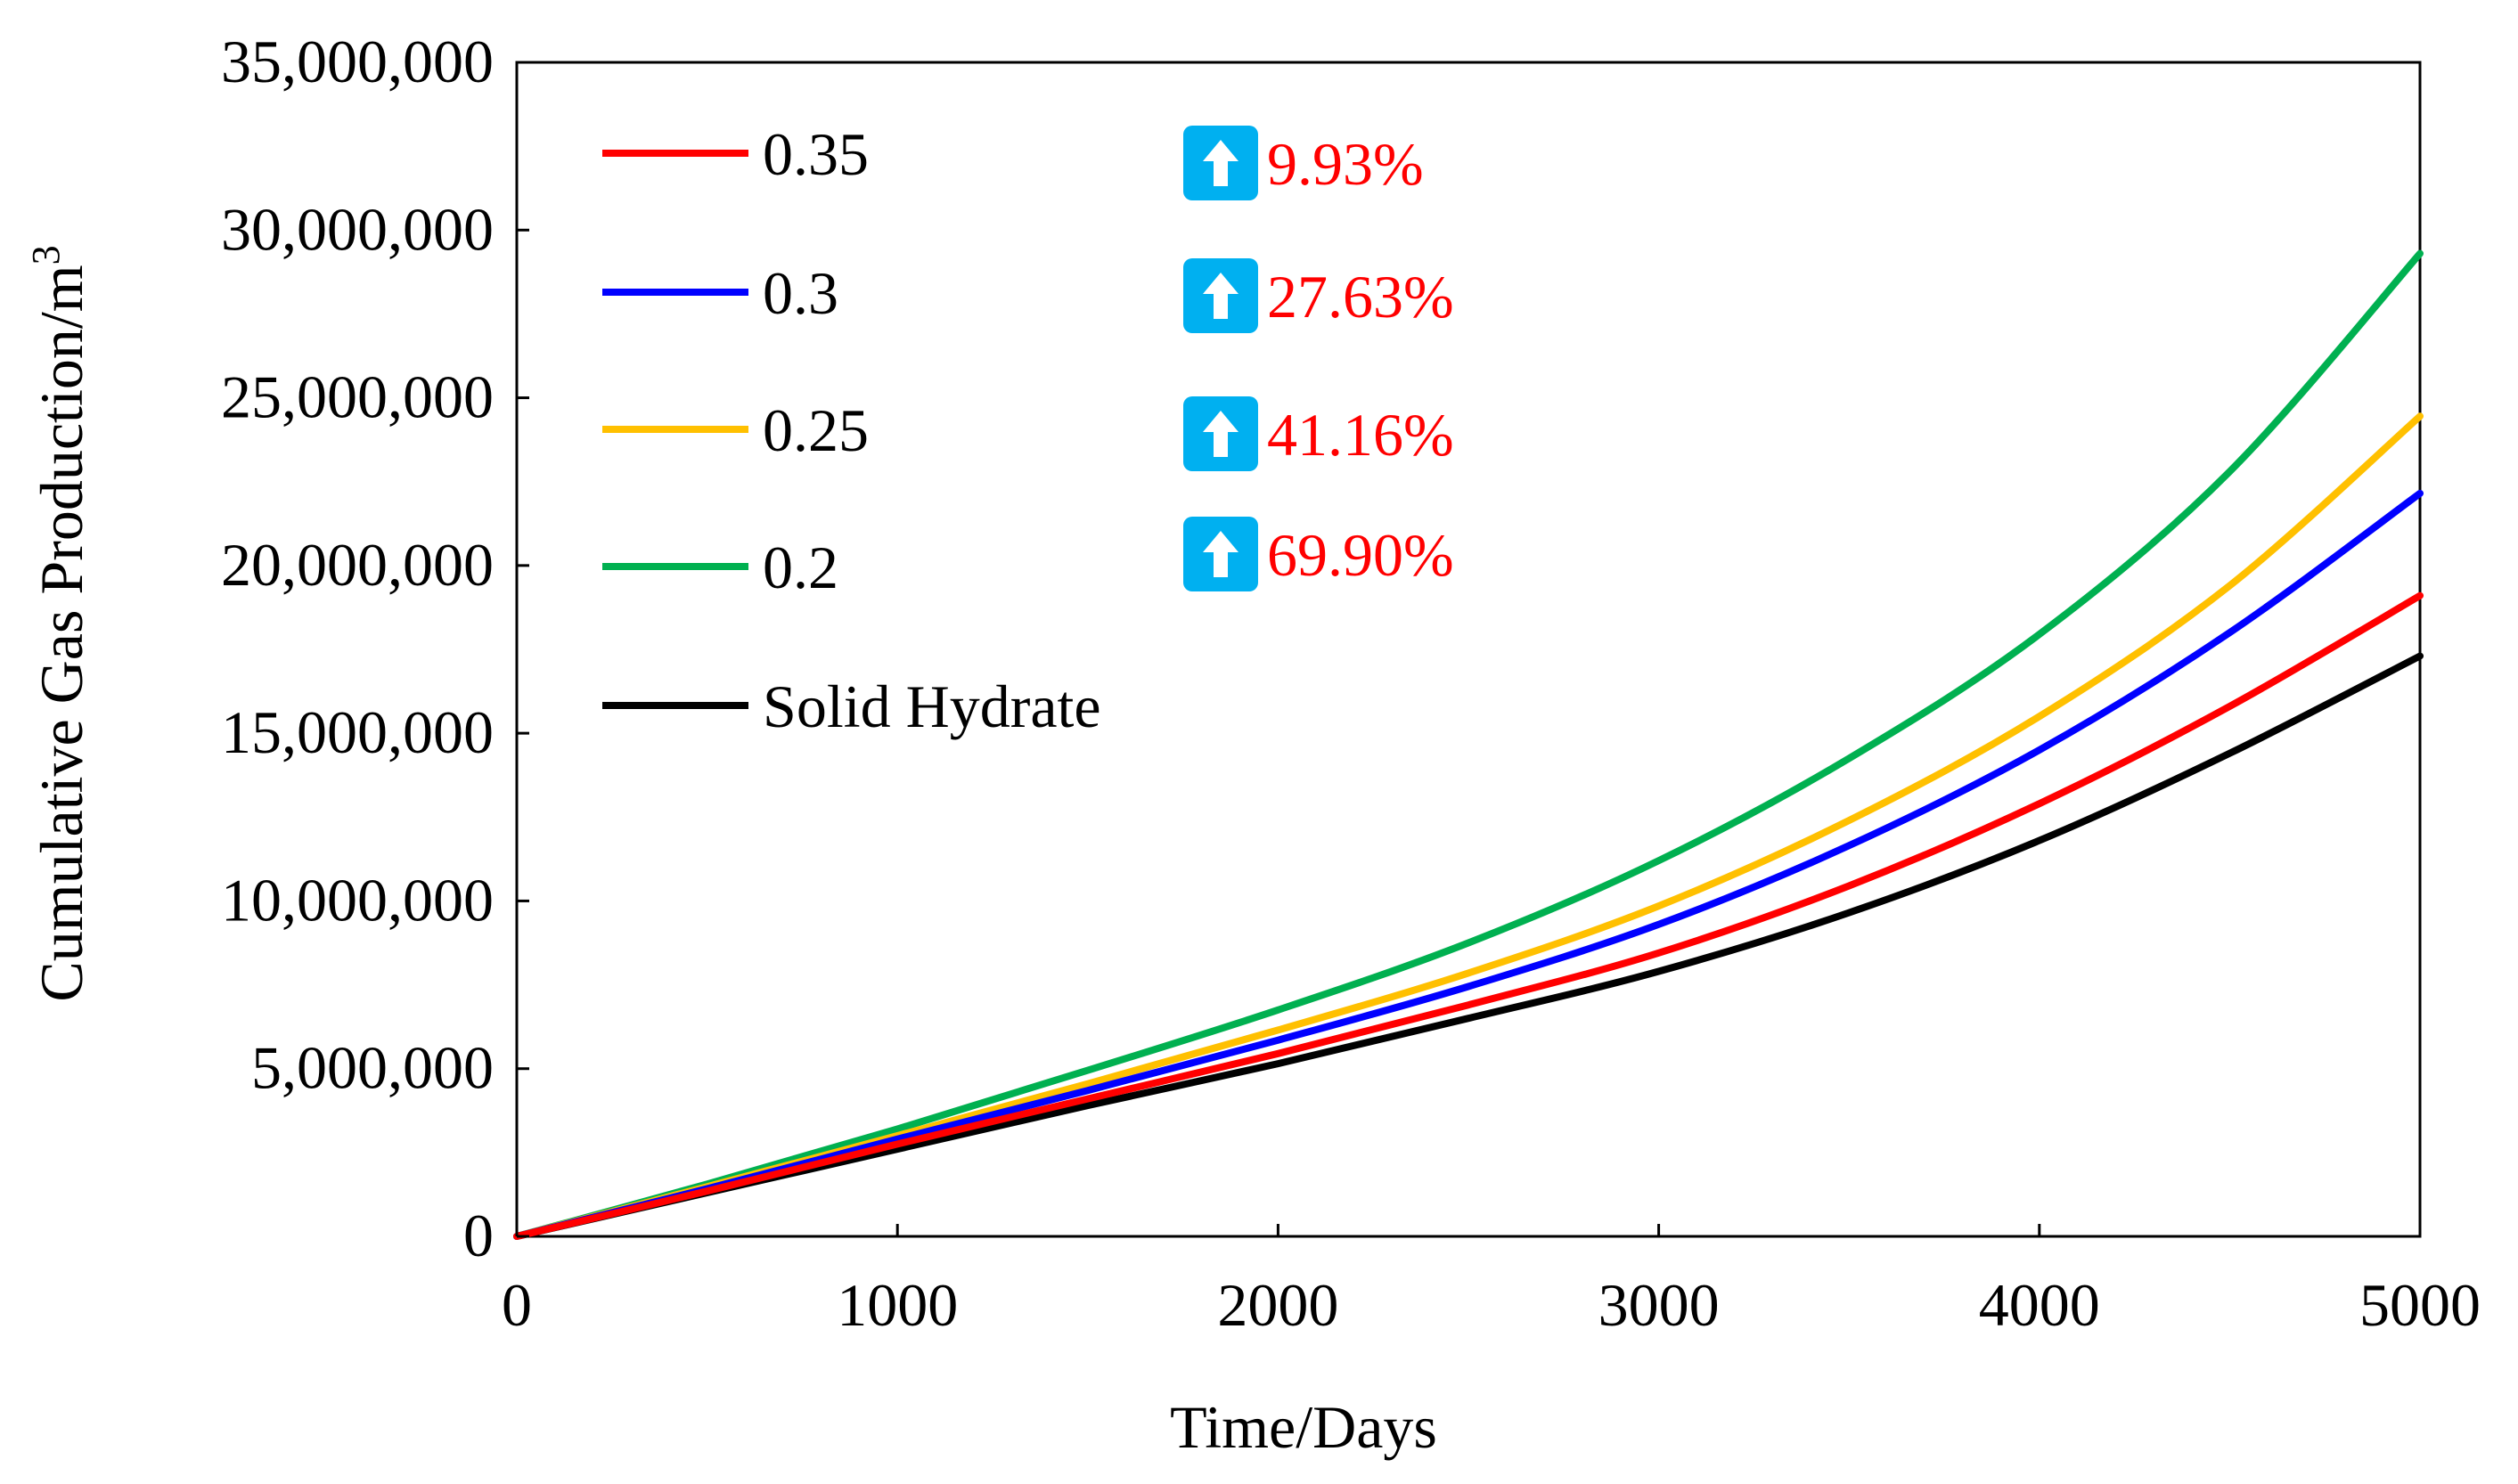  I want to click on y-tick-label: 10,000,000, so click(357, 900).